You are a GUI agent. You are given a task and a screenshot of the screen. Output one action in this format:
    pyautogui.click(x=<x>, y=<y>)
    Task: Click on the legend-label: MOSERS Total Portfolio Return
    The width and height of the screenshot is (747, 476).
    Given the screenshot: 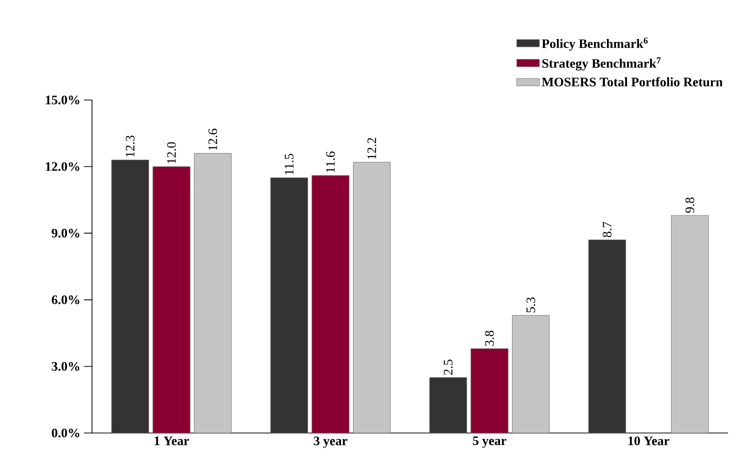 What is the action you would take?
    pyautogui.click(x=632, y=81)
    